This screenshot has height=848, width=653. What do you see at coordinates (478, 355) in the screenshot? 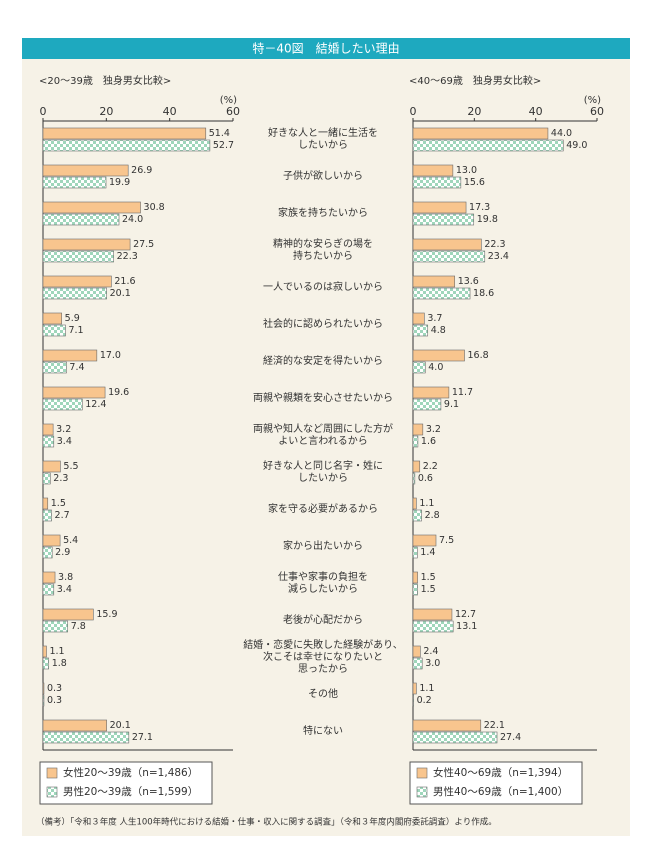
I see `value-label: 16.8` at bounding box center [478, 355].